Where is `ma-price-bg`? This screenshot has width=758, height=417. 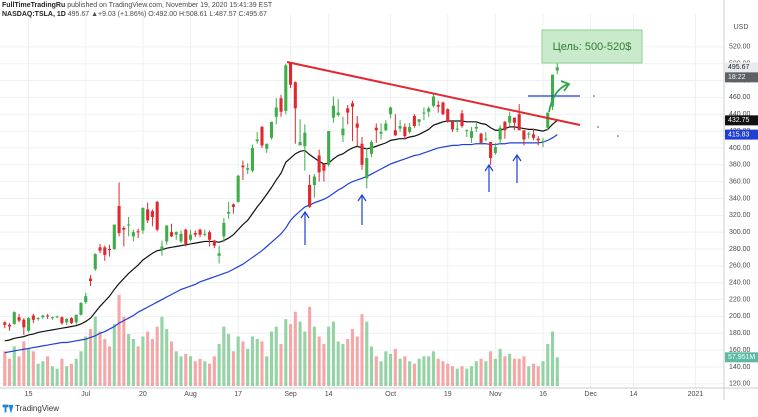 ma-price-bg is located at coordinates (741, 120).